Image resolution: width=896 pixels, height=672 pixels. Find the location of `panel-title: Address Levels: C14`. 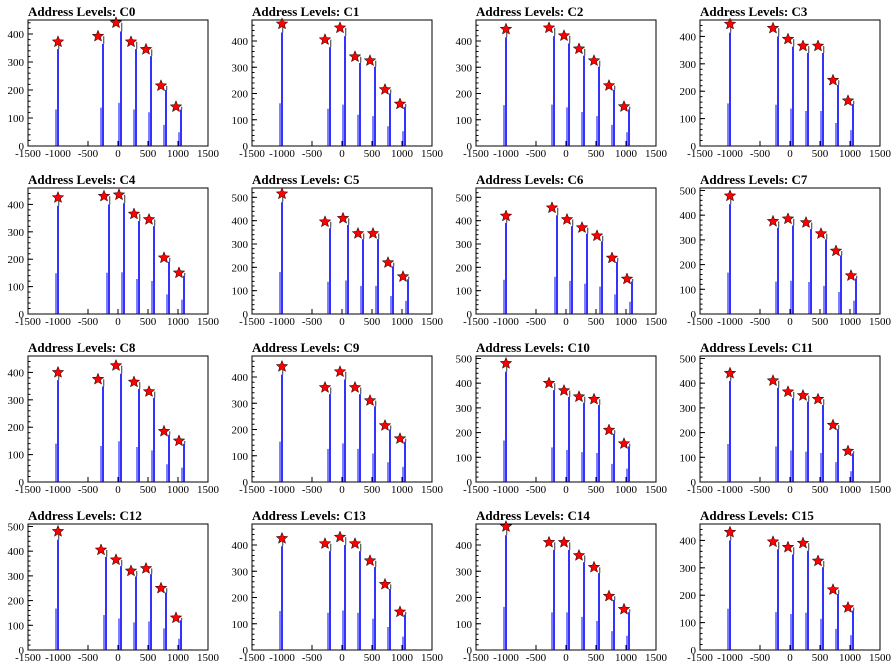

panel-title: Address Levels: C14 is located at coordinates (533, 515).